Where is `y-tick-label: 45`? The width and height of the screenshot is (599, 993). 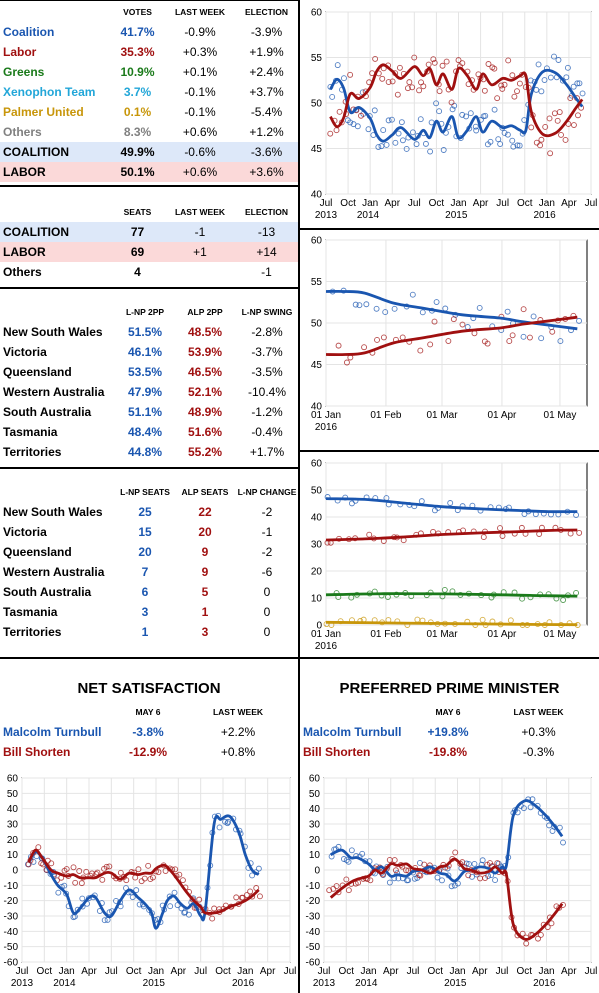
y-tick-label: 45 is located at coordinates (317, 365).